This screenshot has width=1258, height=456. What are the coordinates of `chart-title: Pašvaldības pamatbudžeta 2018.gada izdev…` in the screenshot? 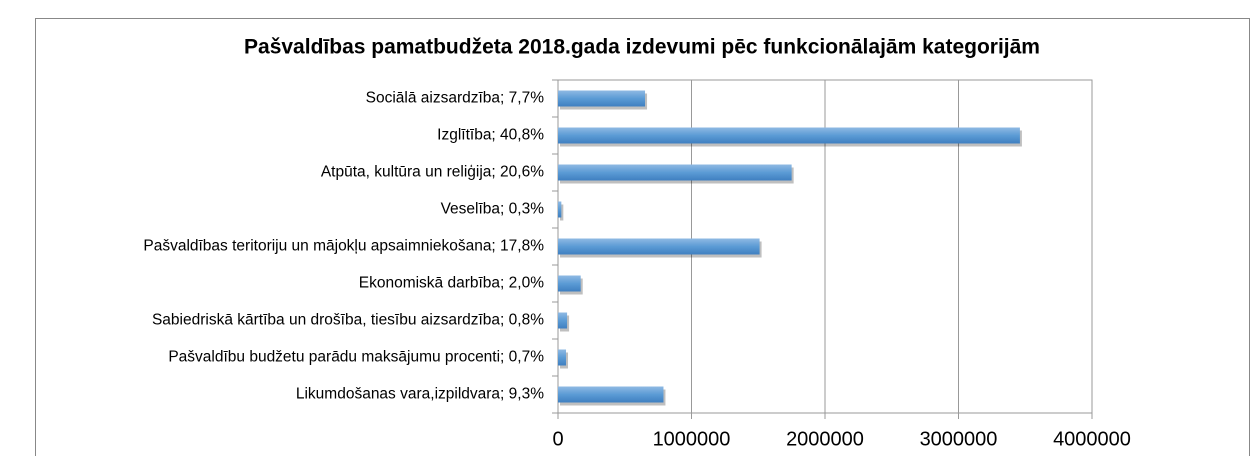 It's located at (642, 47).